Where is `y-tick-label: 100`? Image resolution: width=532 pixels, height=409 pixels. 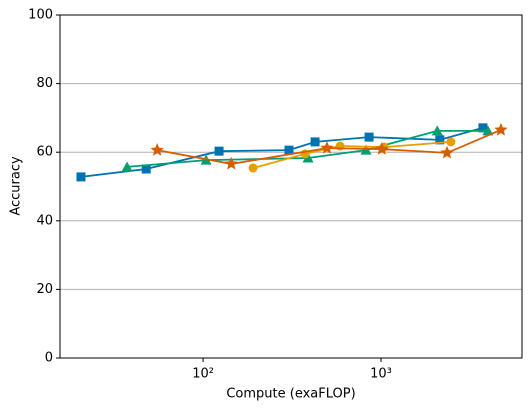
y-tick-label: 100 is located at coordinates (40, 15).